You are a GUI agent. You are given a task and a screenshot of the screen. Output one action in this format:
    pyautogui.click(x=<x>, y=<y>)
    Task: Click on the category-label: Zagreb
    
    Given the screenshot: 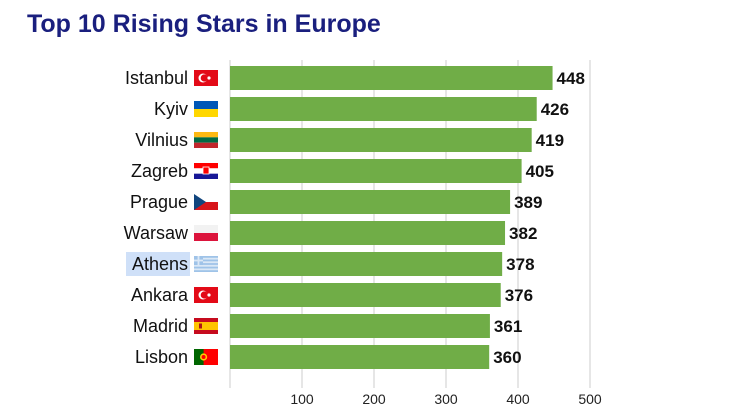 What is the action you would take?
    pyautogui.click(x=159, y=171)
    